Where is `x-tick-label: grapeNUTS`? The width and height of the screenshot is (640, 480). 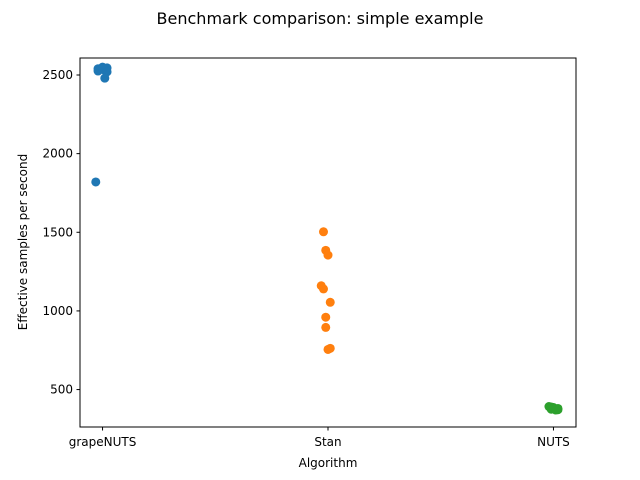
x-tick-label: grapeNUTS is located at coordinates (103, 442).